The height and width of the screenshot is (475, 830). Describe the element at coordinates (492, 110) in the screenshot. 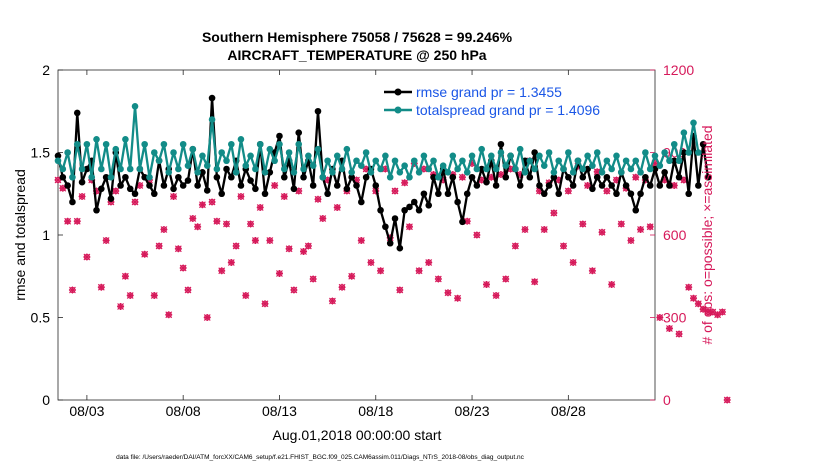

I see `legend-entry-spread: totalspread grand pr = 1.4096` at that location.